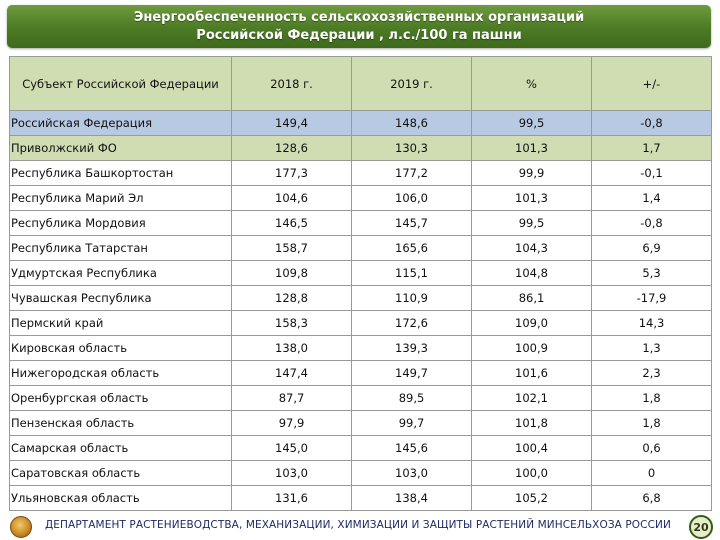  I want to click on change-cell: 14,3, so click(651, 323).